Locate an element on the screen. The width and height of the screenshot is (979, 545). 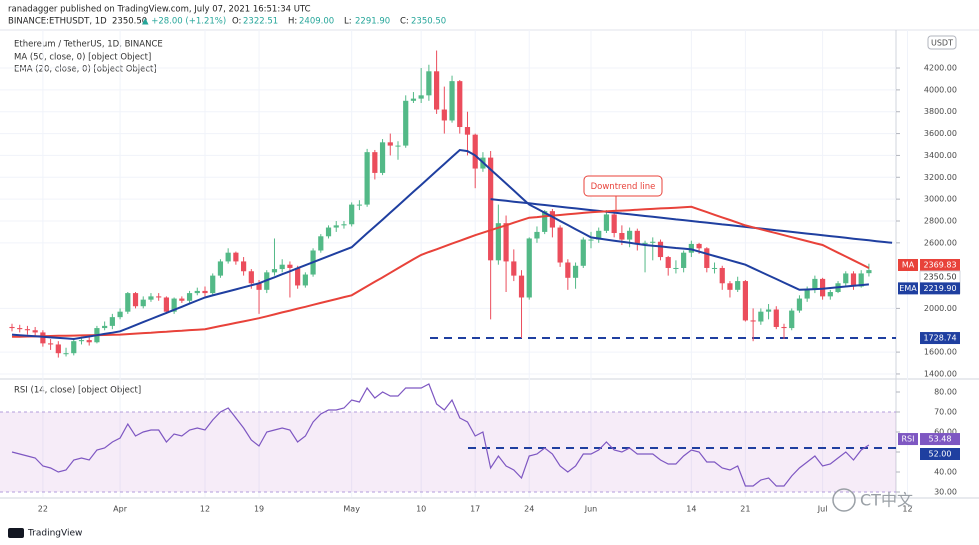
change: ▲ +28.00 (+1.21%) is located at coordinates (184, 22).